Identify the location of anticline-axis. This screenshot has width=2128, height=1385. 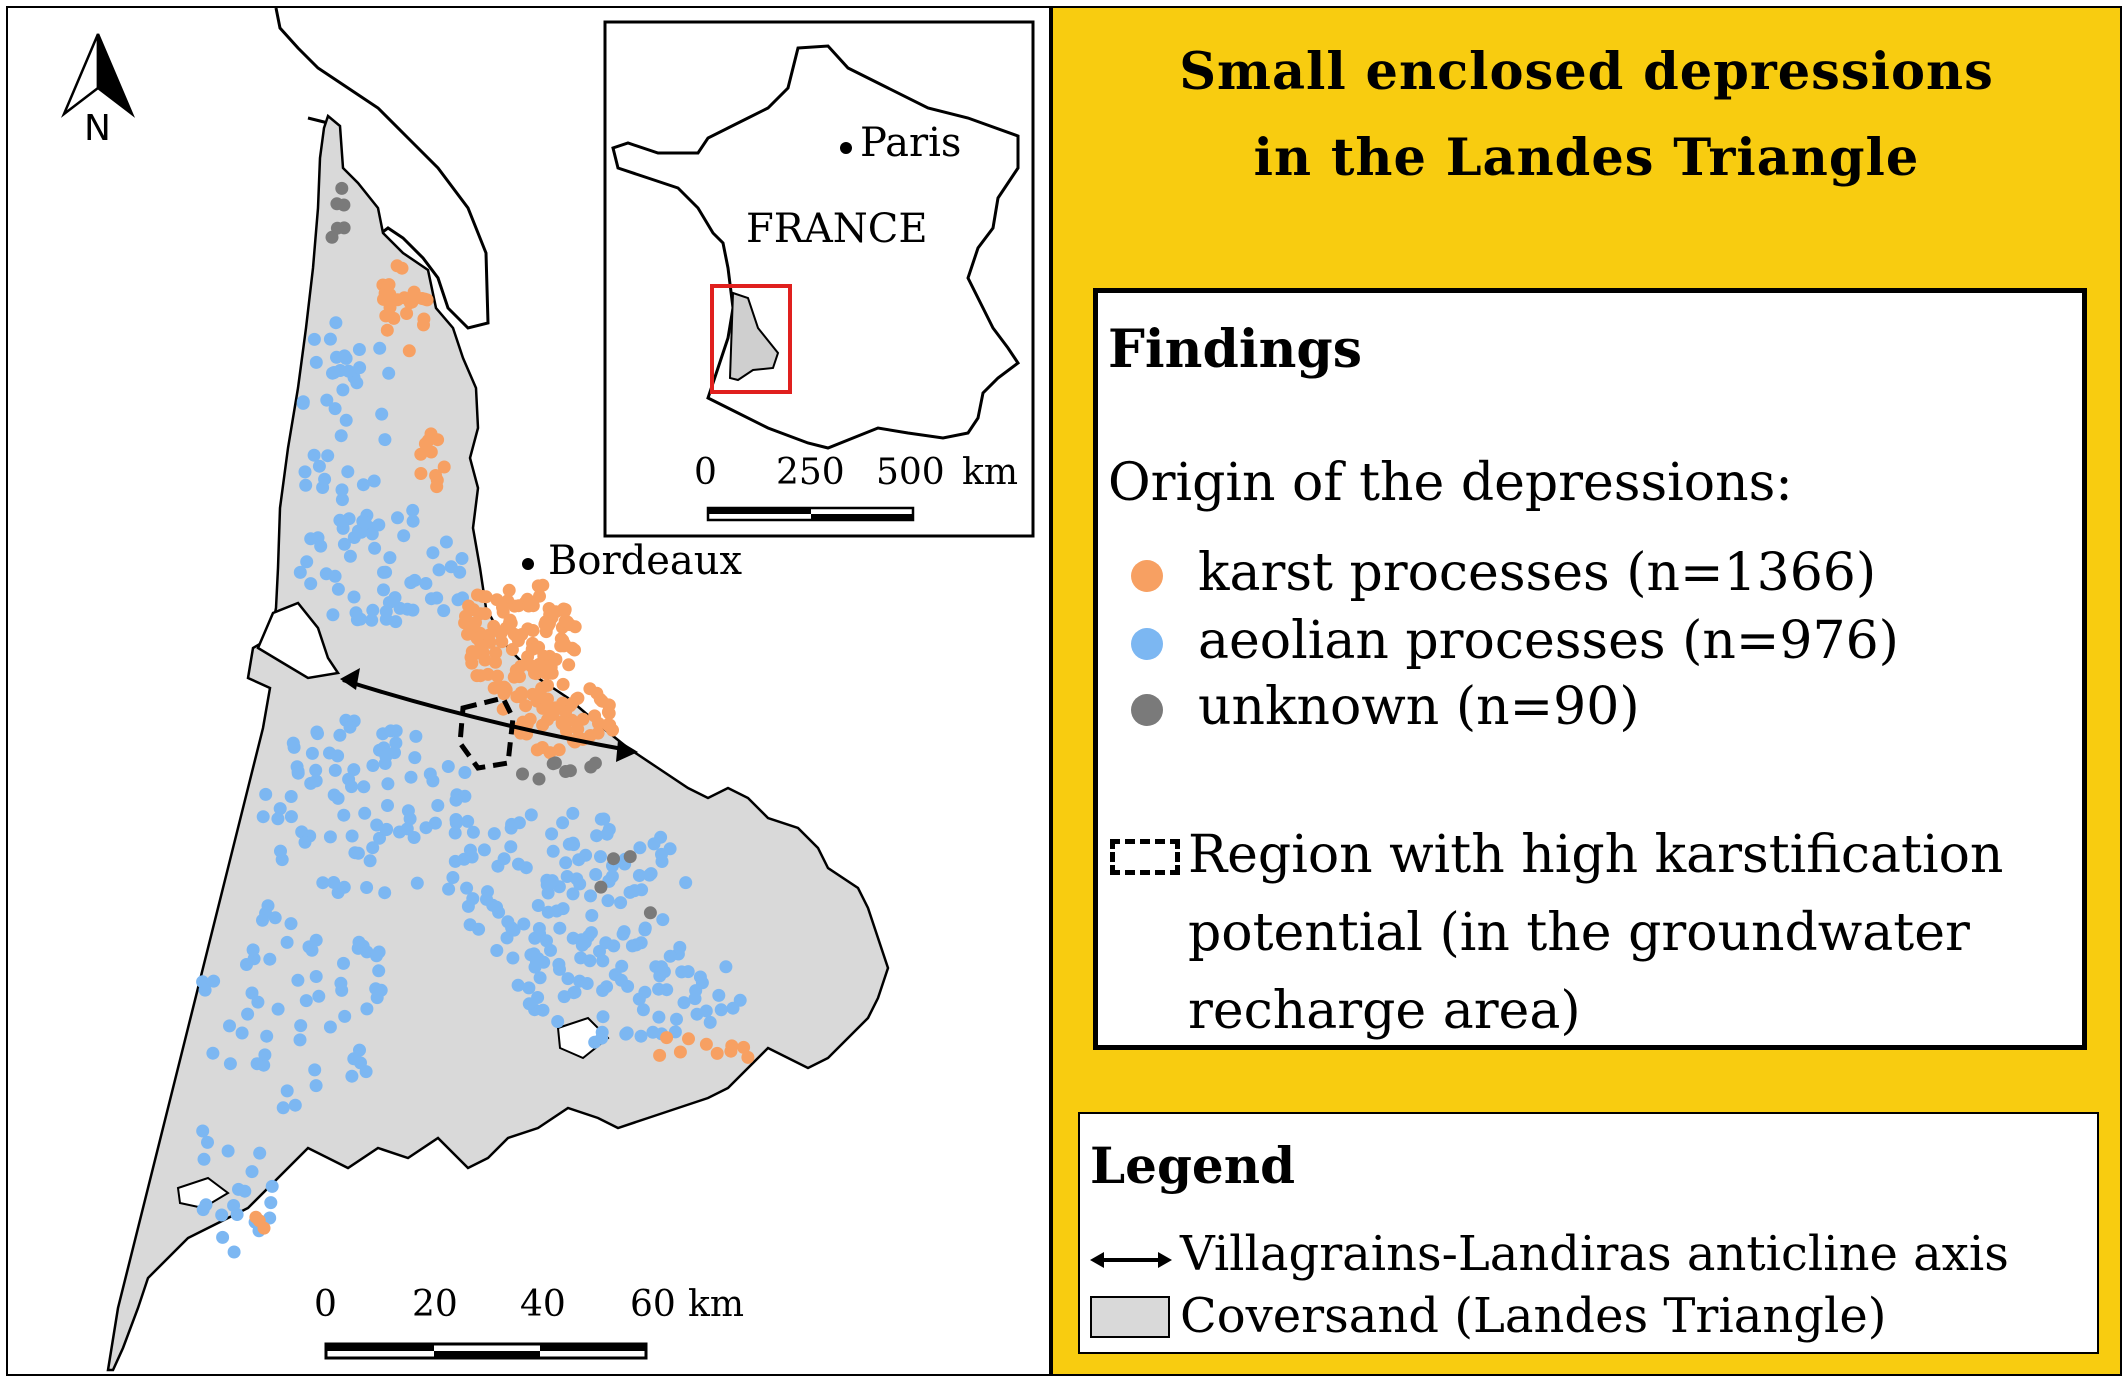
(485, 715).